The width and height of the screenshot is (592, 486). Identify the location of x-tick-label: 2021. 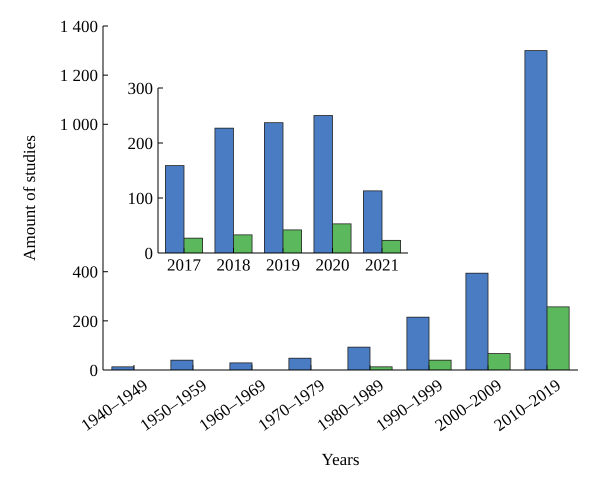
(382, 265).